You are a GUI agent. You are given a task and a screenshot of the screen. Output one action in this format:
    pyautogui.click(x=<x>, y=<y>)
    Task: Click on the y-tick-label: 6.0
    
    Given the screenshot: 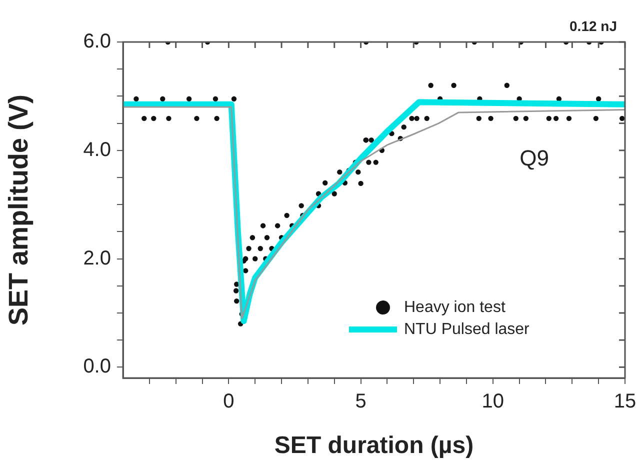 What is the action you would take?
    pyautogui.click(x=97, y=41)
    